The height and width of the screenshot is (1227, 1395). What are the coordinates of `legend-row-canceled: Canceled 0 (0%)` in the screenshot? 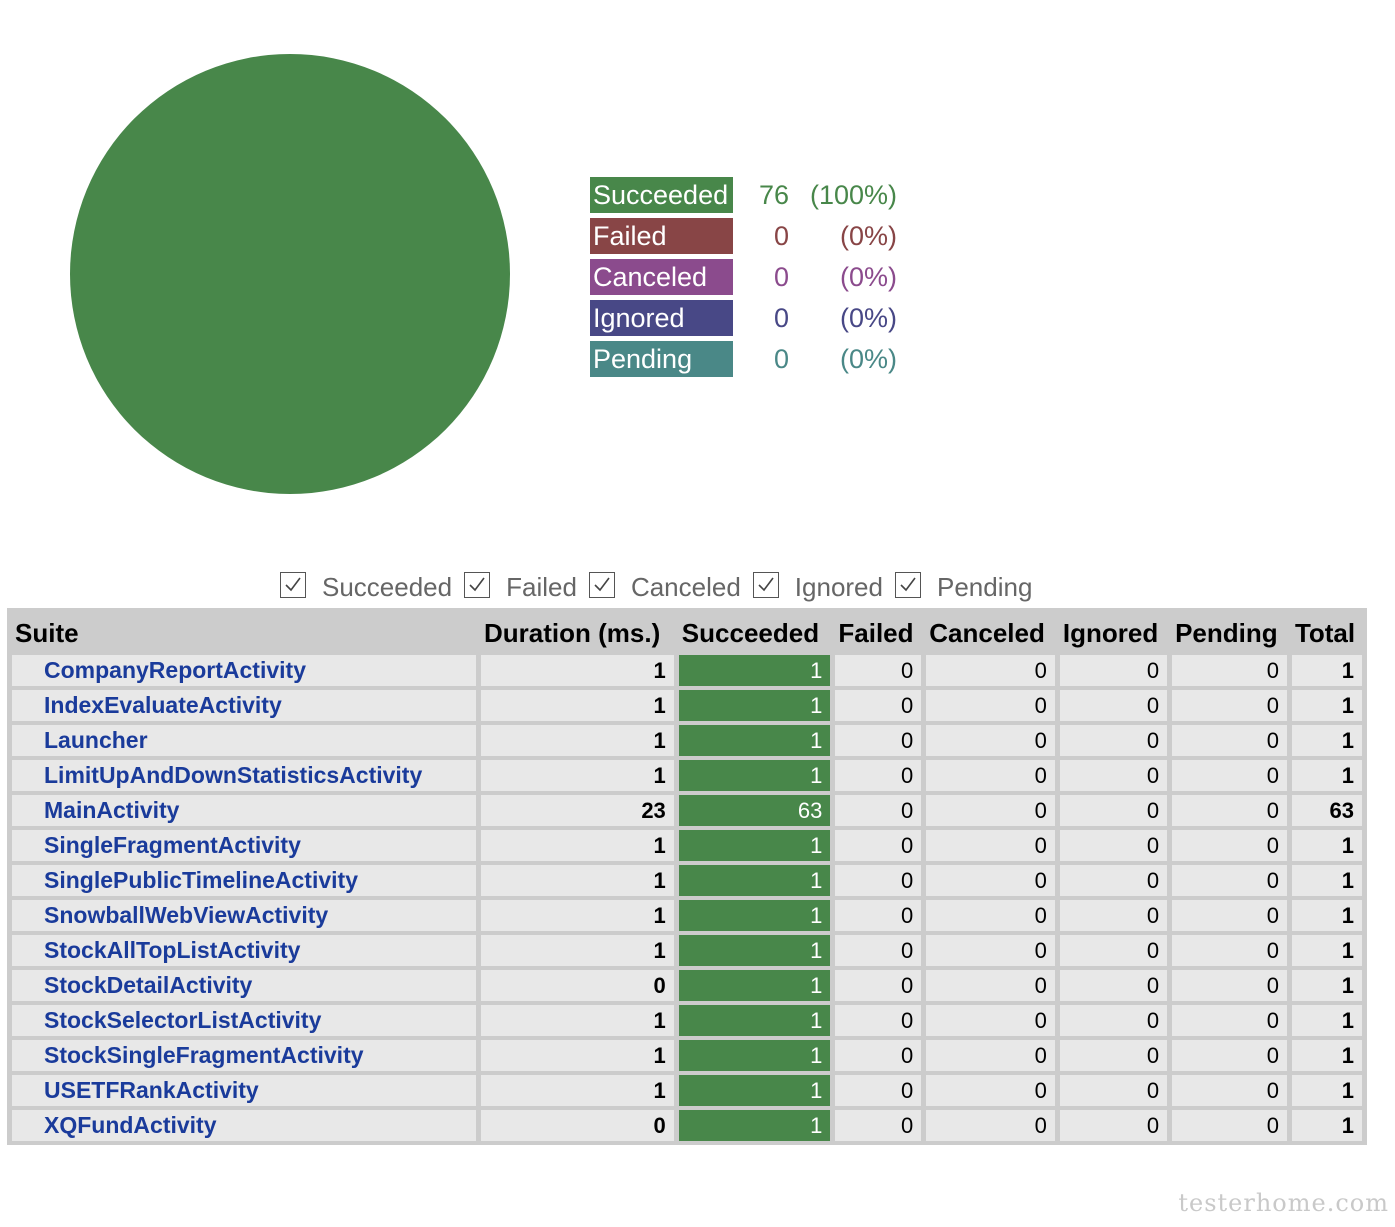 It's located at (743, 277).